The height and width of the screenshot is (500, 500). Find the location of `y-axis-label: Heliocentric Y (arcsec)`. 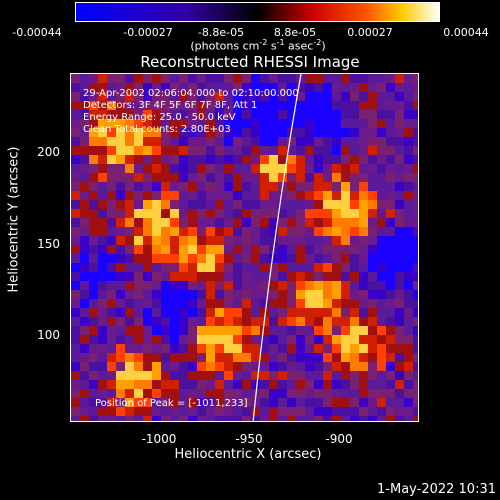

y-axis-label: Heliocentric Y (arcsec) is located at coordinates (14, 219).